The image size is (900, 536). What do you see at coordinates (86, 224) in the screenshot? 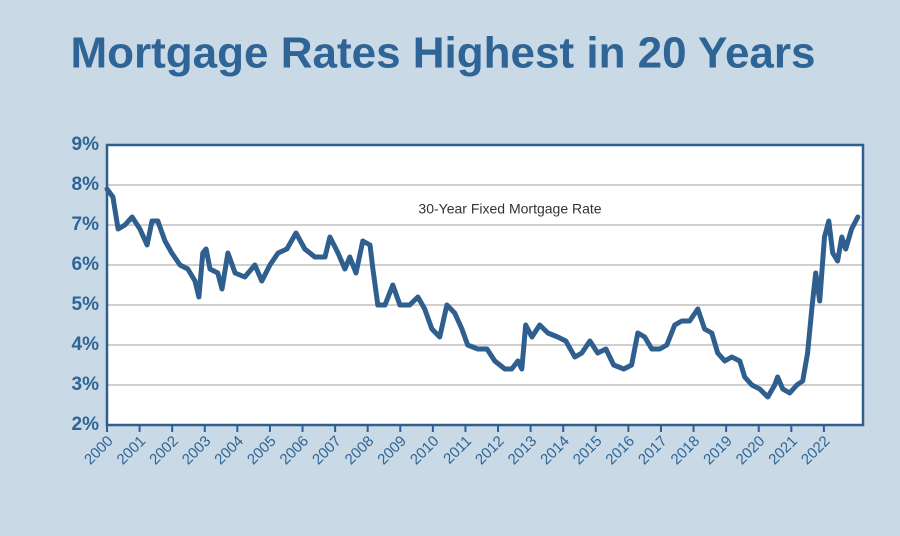
I see `y-tick-label: 7%` at bounding box center [86, 224].